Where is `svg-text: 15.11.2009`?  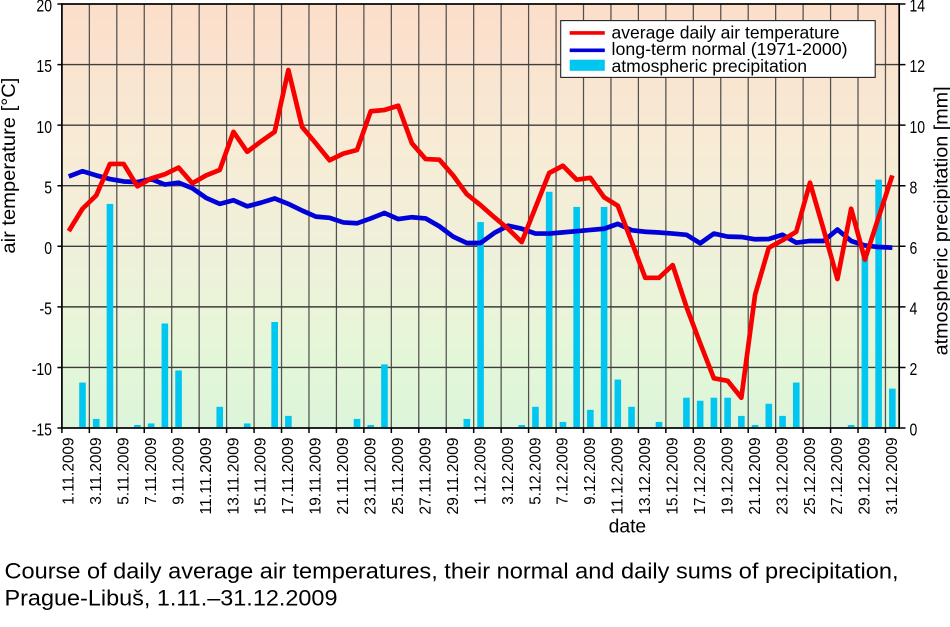 svg-text: 15.11.2009 is located at coordinates (261, 475).